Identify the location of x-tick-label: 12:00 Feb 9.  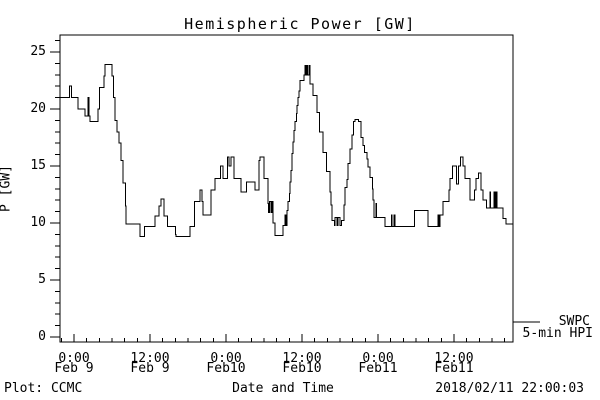
(150, 363).